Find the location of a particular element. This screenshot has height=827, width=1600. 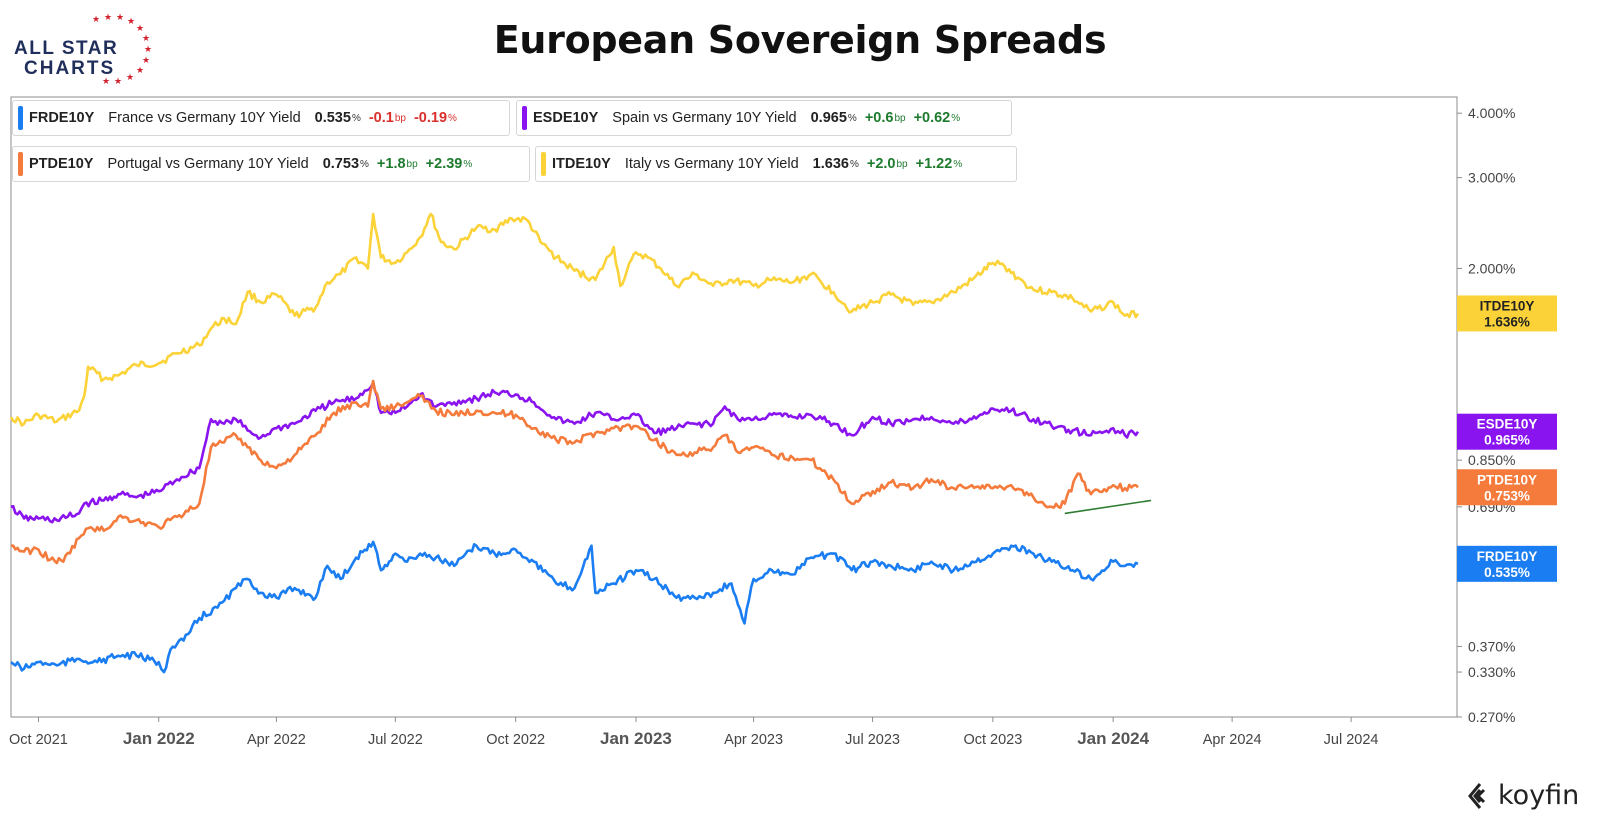

x-tick-label: Oct 2021 is located at coordinates (38, 740).